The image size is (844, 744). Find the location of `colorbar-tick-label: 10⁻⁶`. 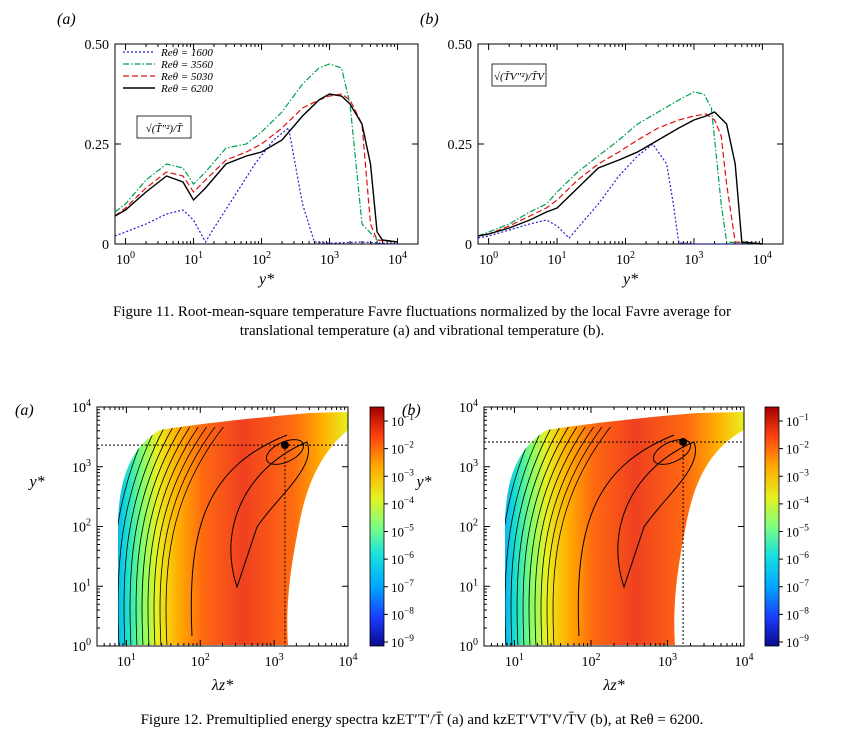

colorbar-tick-label: 10⁻⁶ is located at coordinates (402, 559).